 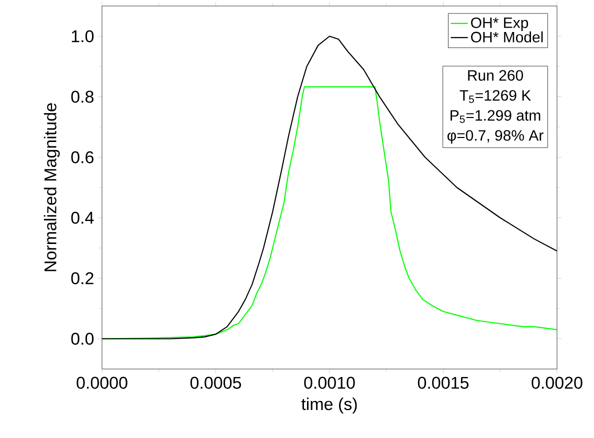 I want to click on legend-label: OH* Model, so click(x=507, y=36).